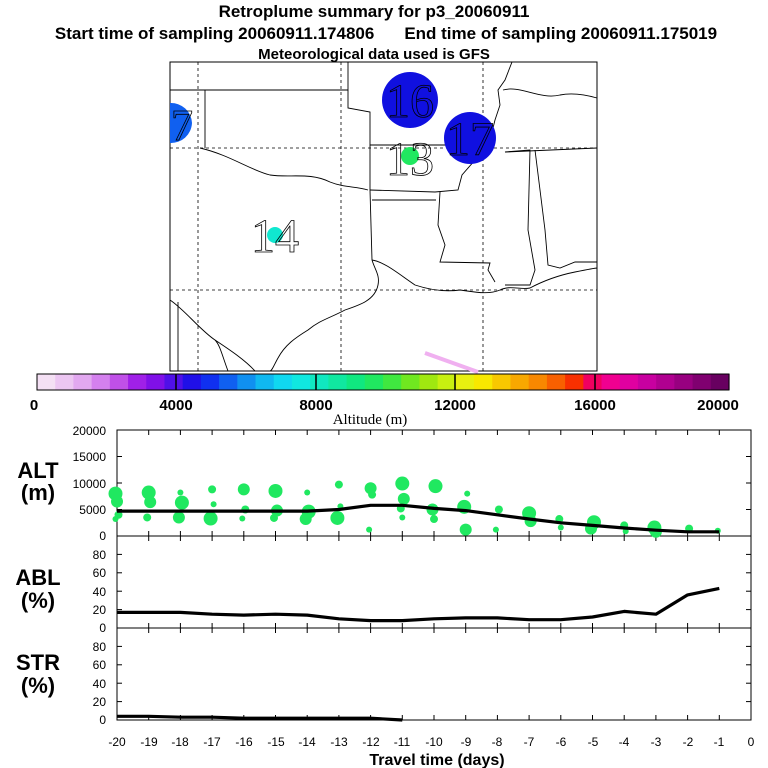  What do you see at coordinates (100, 684) in the screenshot?
I see `str-ytick-40: 40` at bounding box center [100, 684].